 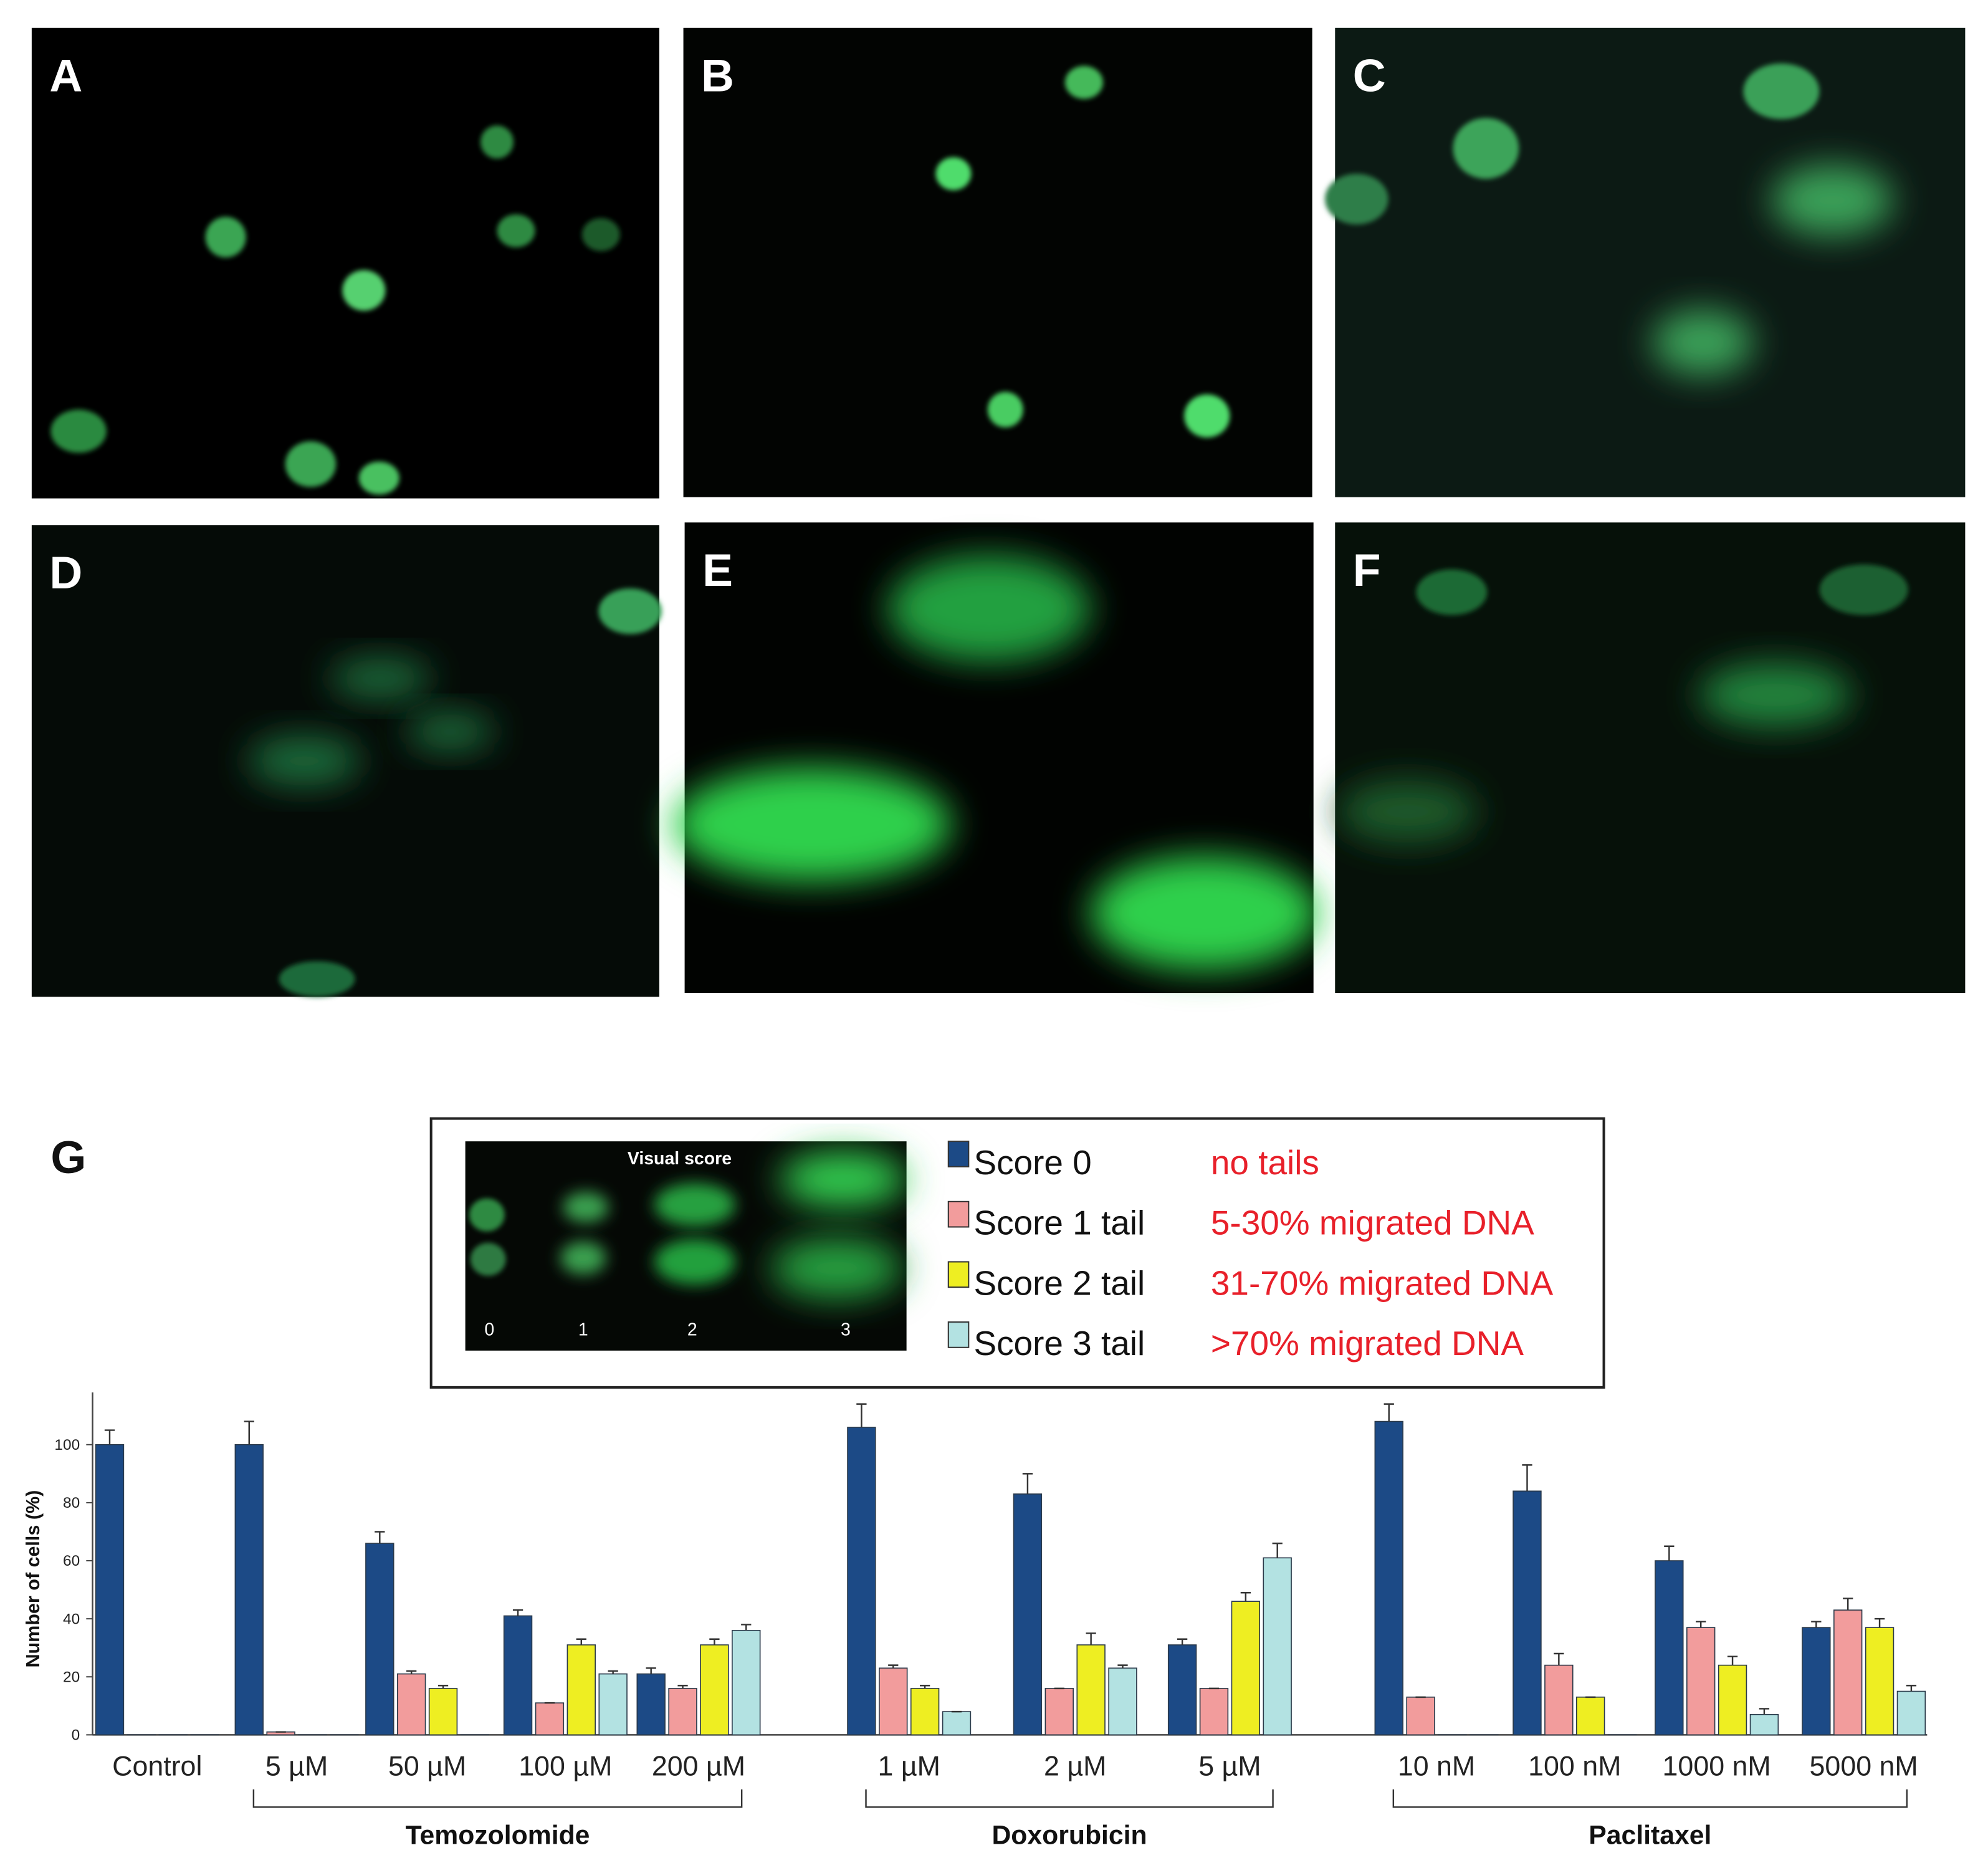 What do you see at coordinates (718, 75) in the screenshot?
I see `panel-letter: B` at bounding box center [718, 75].